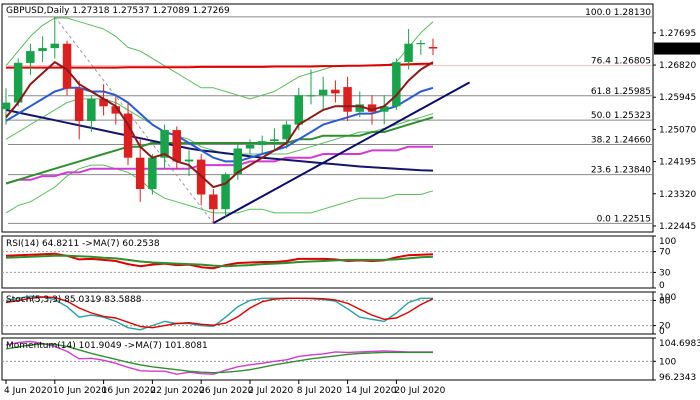  Describe the element at coordinates (665, 253) in the screenshot. I see `panel-tick-label: 70` at that location.